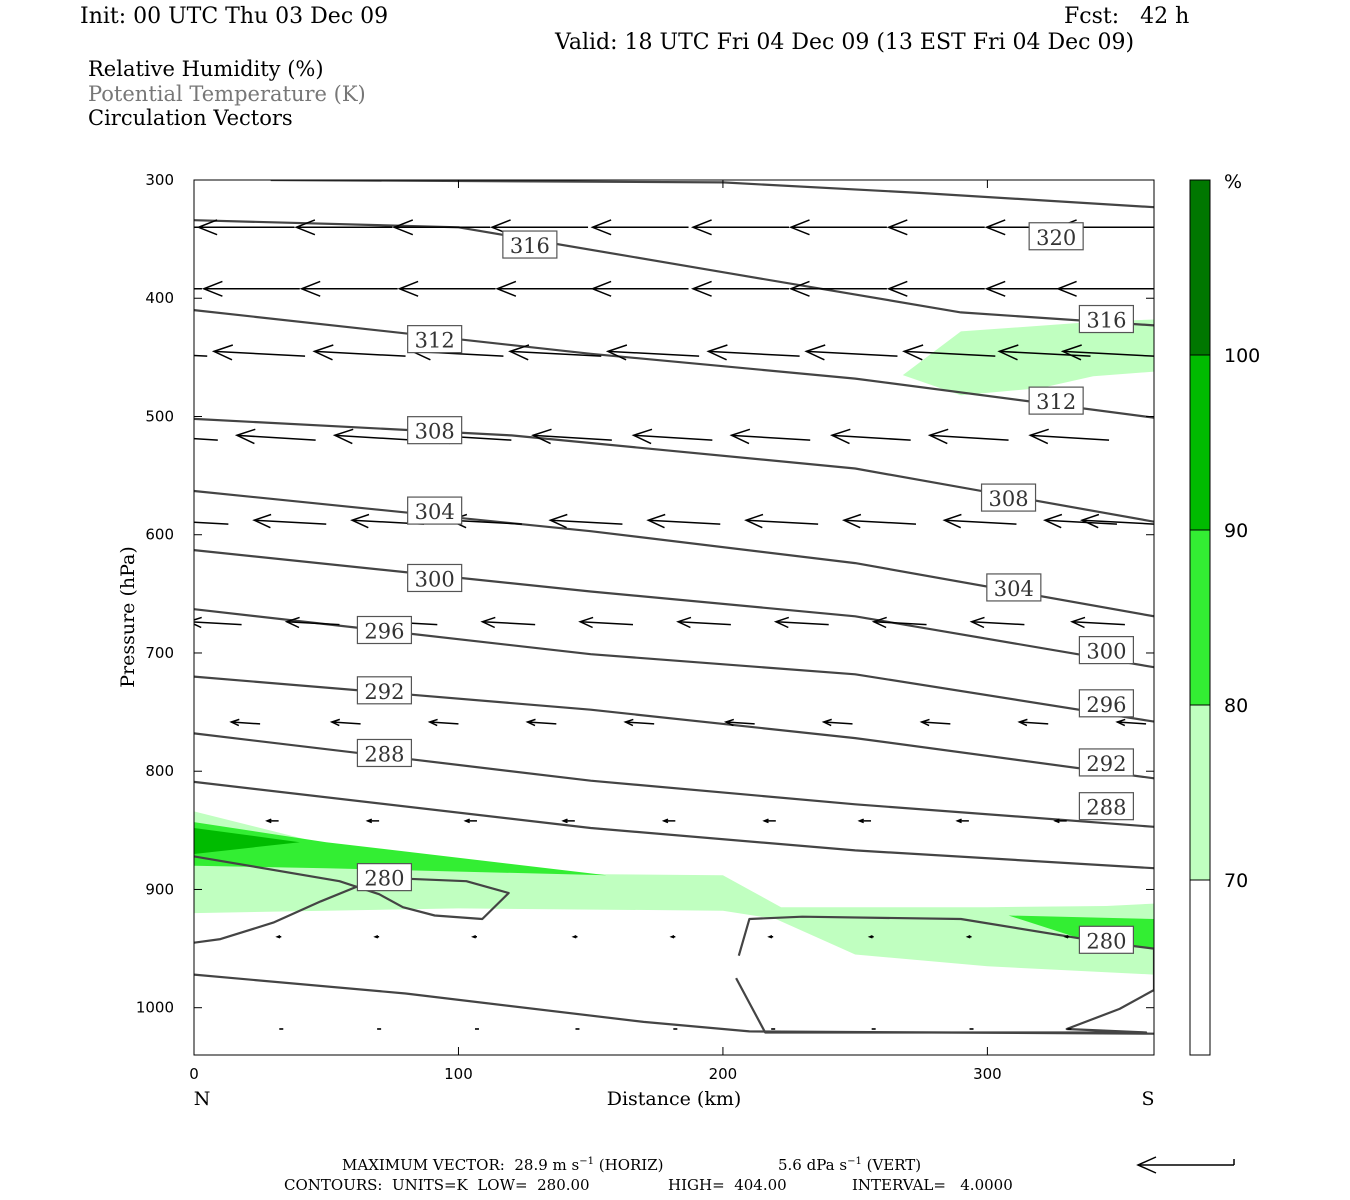  What do you see at coordinates (1106, 703) in the screenshot?
I see `contour-label-296-1: 296` at bounding box center [1106, 703].